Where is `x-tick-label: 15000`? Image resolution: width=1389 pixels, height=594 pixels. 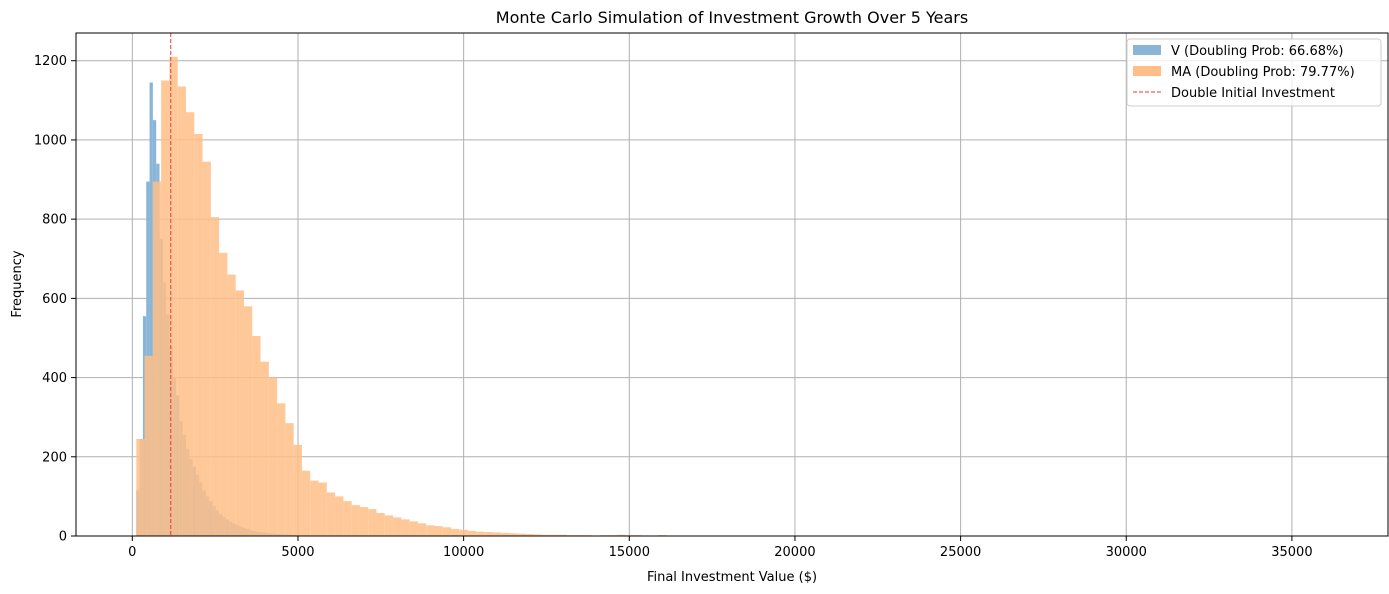 x-tick-label: 15000 is located at coordinates (629, 552).